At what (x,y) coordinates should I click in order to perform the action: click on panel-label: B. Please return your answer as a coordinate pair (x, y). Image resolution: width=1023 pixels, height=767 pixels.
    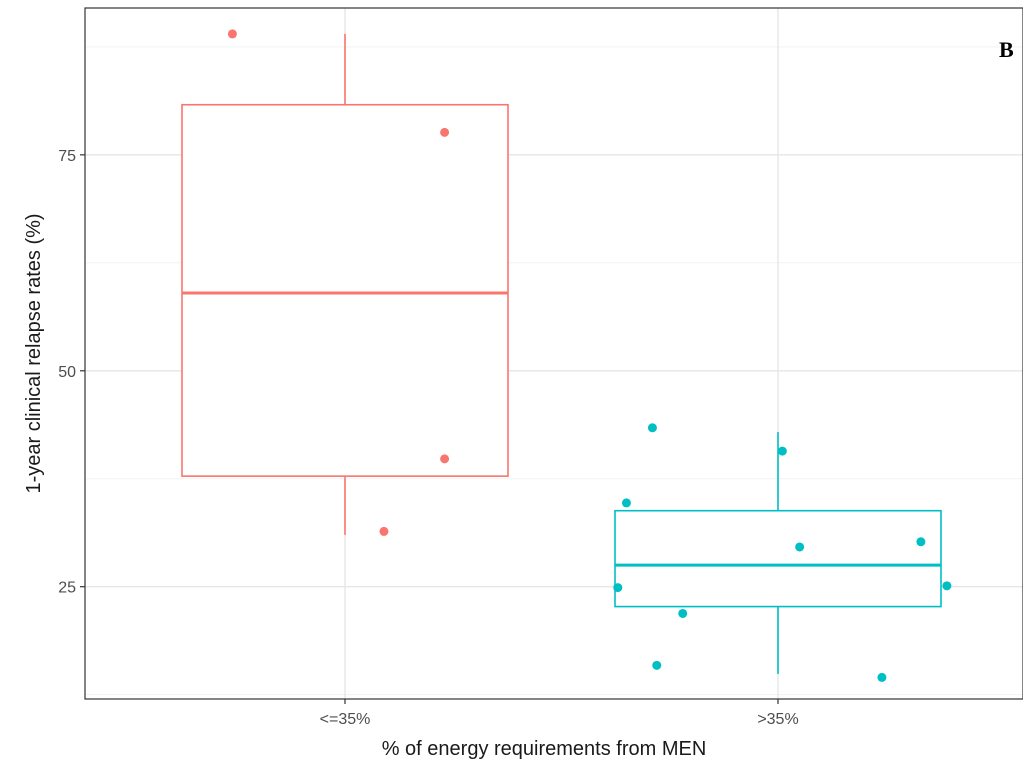
    Looking at the image, I should click on (1006, 49).